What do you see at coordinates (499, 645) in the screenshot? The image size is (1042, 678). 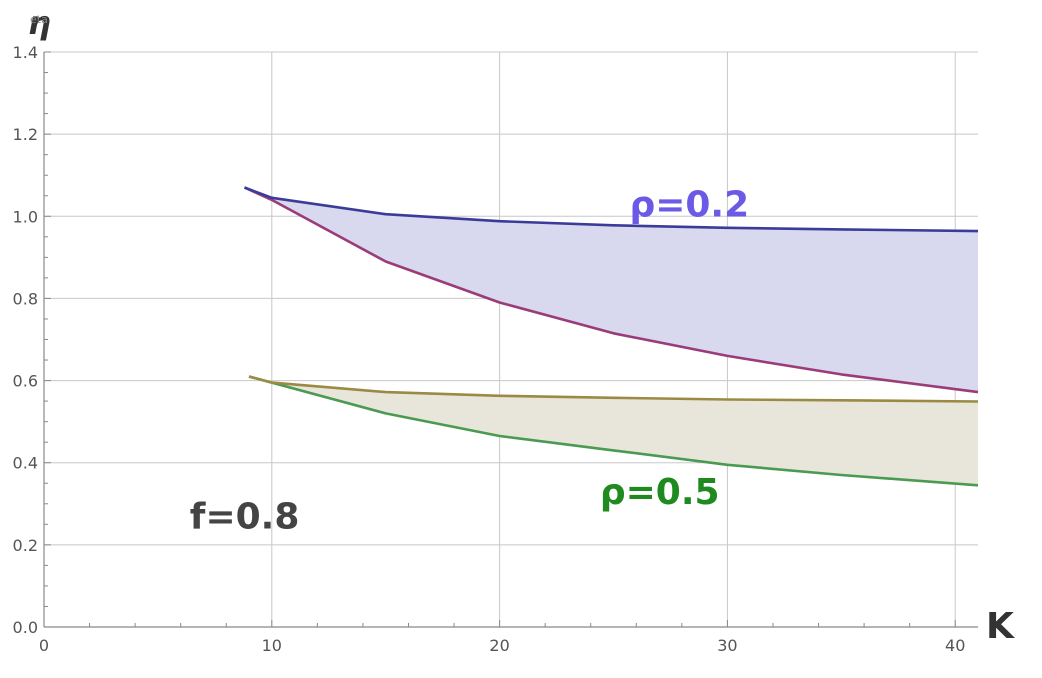 I see `x-tick-label: 20` at bounding box center [499, 645].